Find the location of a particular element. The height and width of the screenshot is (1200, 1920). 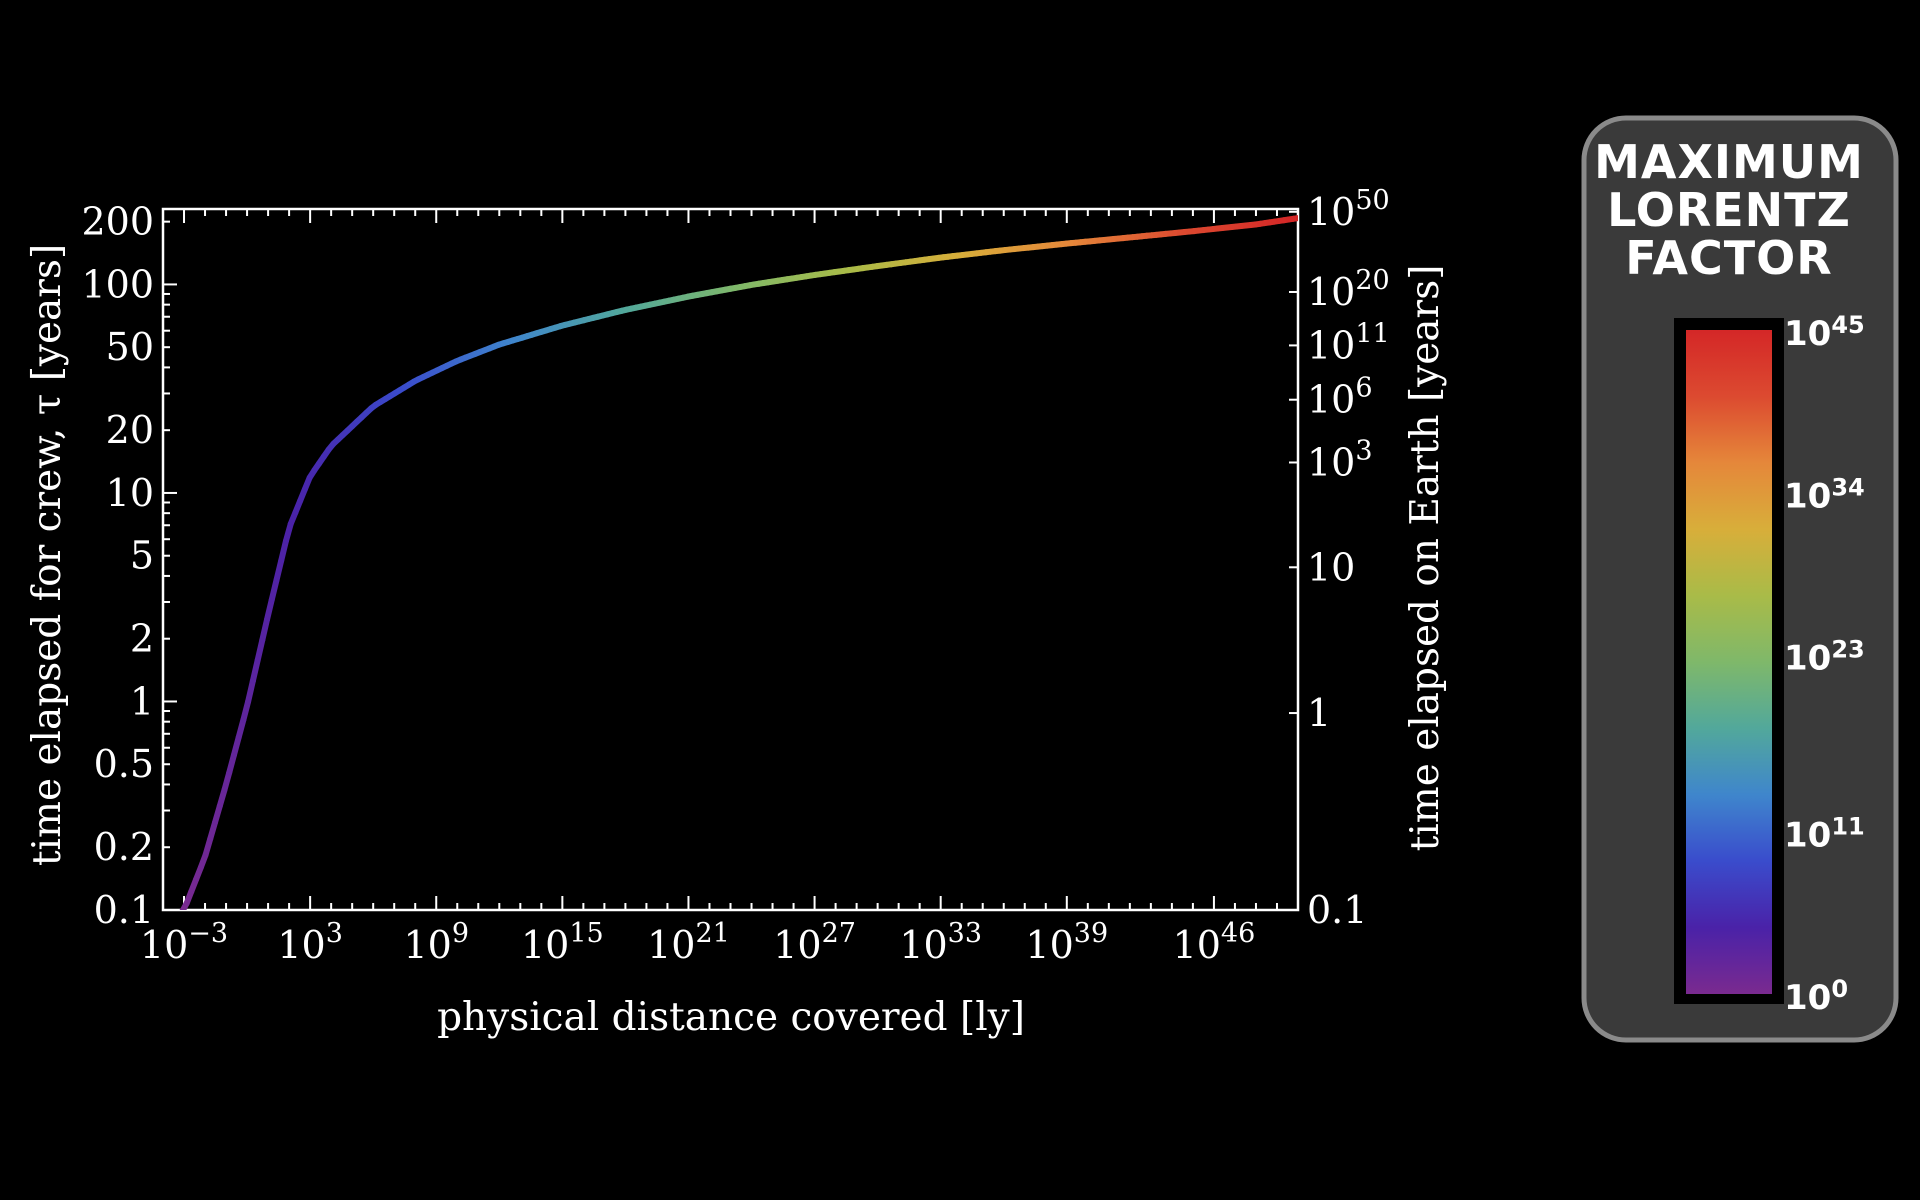

y-tick-label: 0.5 is located at coordinates (124, 764).